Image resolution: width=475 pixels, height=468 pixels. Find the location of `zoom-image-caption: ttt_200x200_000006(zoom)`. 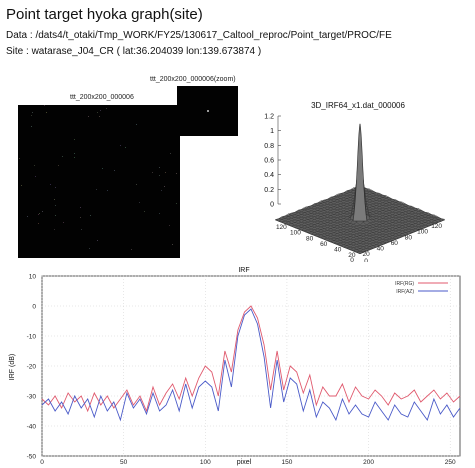

zoom-image-caption: ttt_200x200_000006(zoom) is located at coordinates (193, 79).